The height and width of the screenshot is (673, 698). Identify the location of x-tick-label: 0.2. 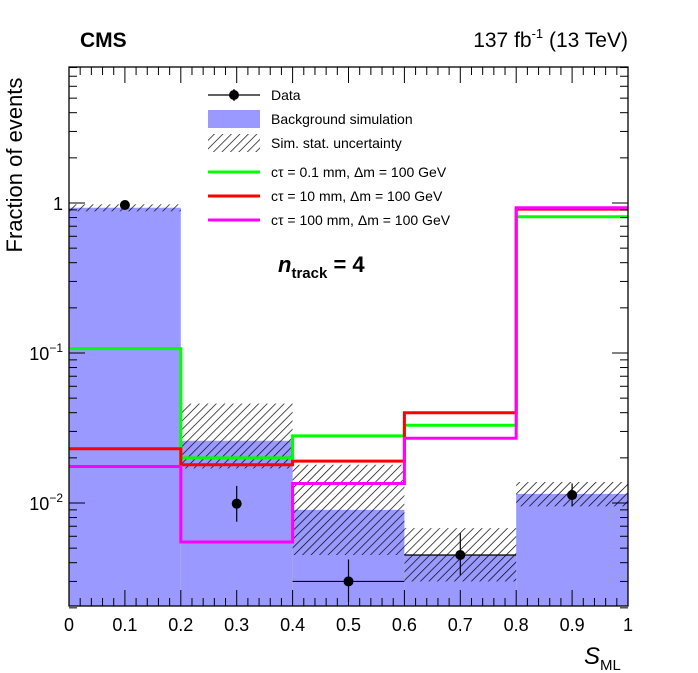
(180, 625).